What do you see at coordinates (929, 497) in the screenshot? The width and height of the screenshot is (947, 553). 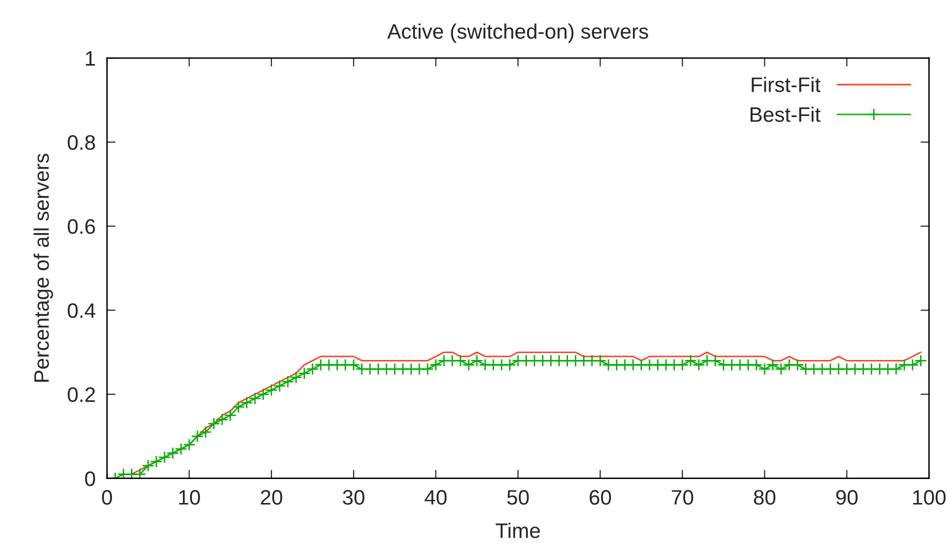 I see `x-tick-label: 100` at bounding box center [929, 497].